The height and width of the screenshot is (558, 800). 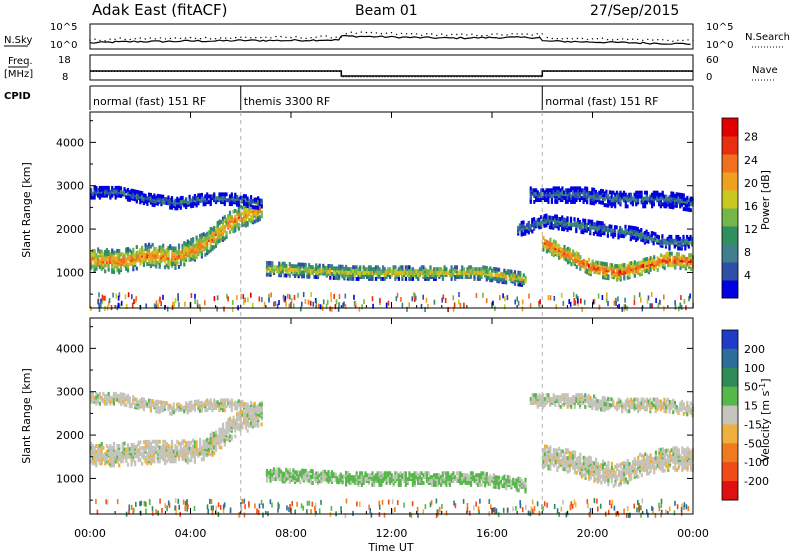 What do you see at coordinates (17, 96) in the screenshot?
I see `cpid-label: CPID` at bounding box center [17, 96].